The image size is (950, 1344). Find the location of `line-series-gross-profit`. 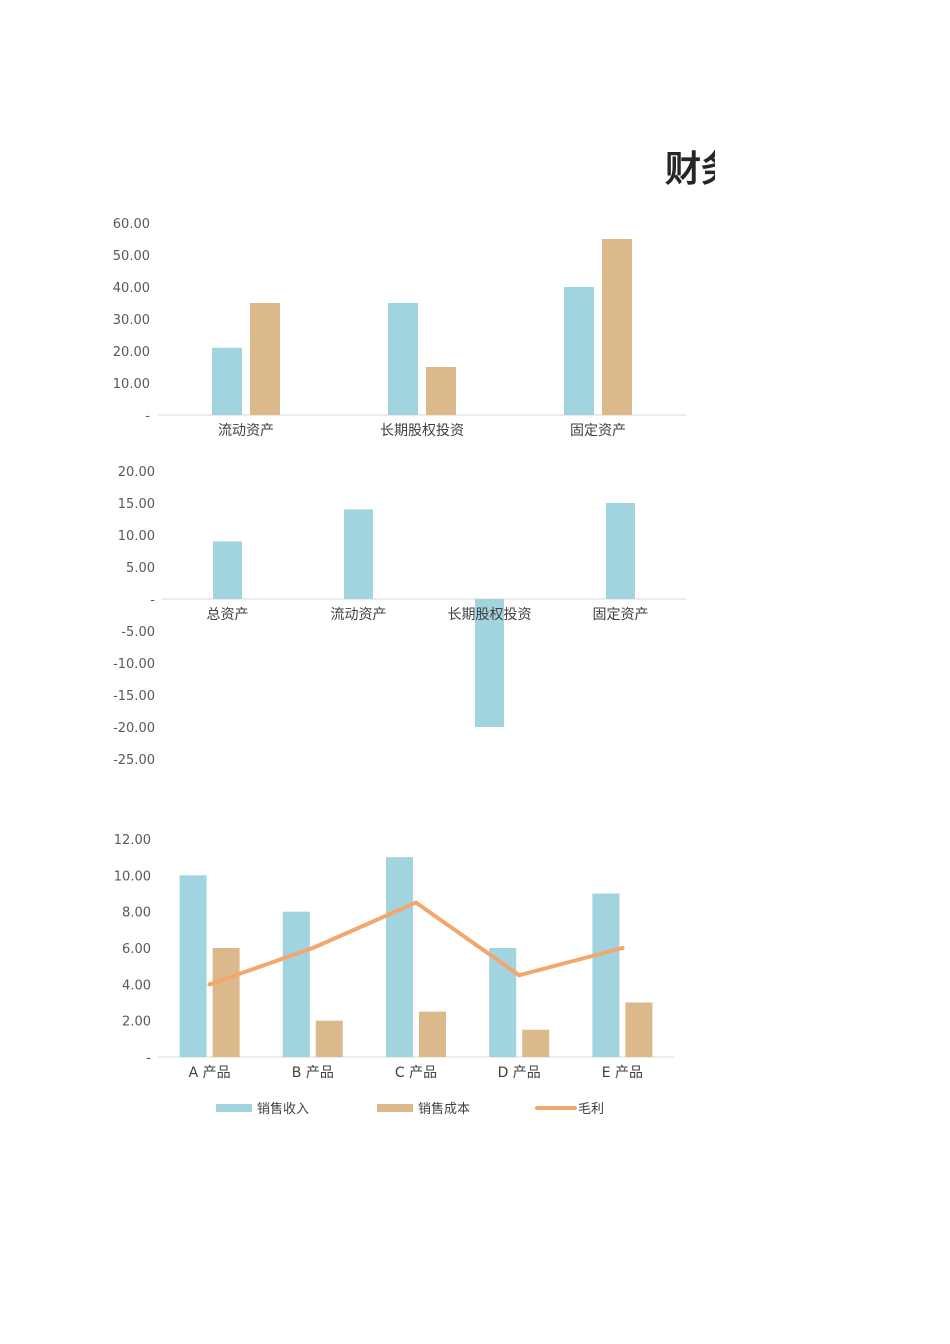

line-series-gross-profit is located at coordinates (416, 943).